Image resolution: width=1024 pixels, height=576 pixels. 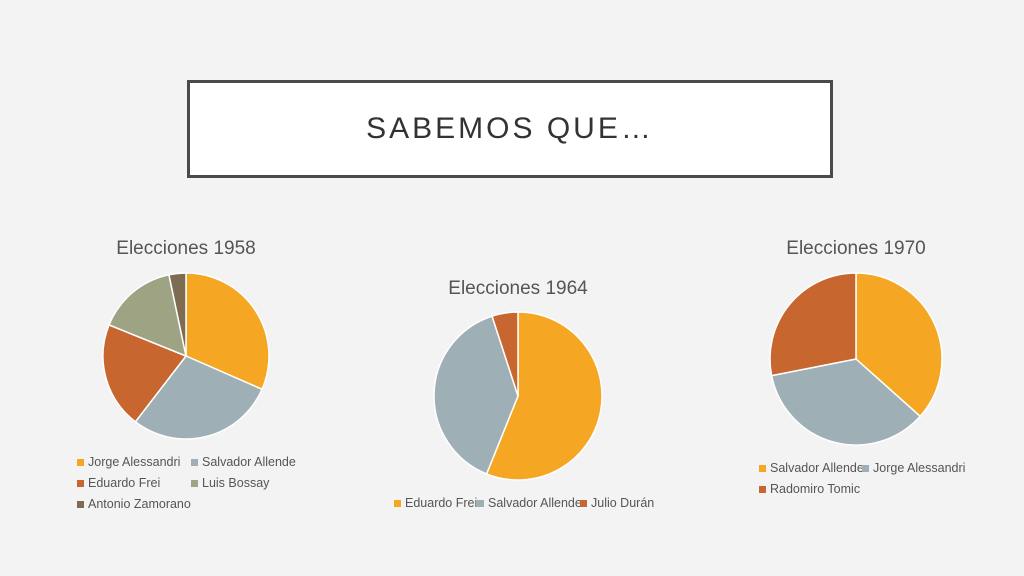 What do you see at coordinates (813, 324) in the screenshot?
I see `pie-slice-radomiro-tomic` at bounding box center [813, 324].